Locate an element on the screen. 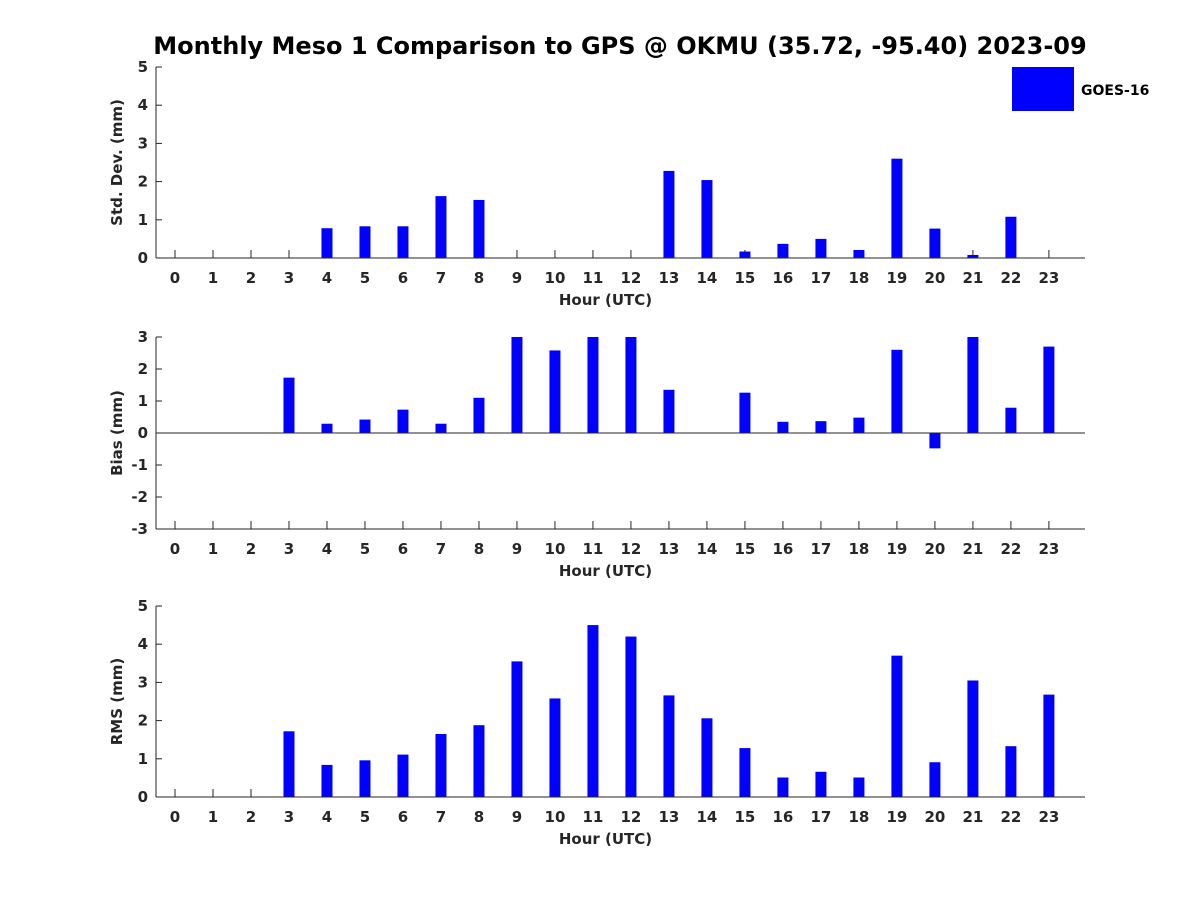  x-tick-label: 4 is located at coordinates (327, 278).